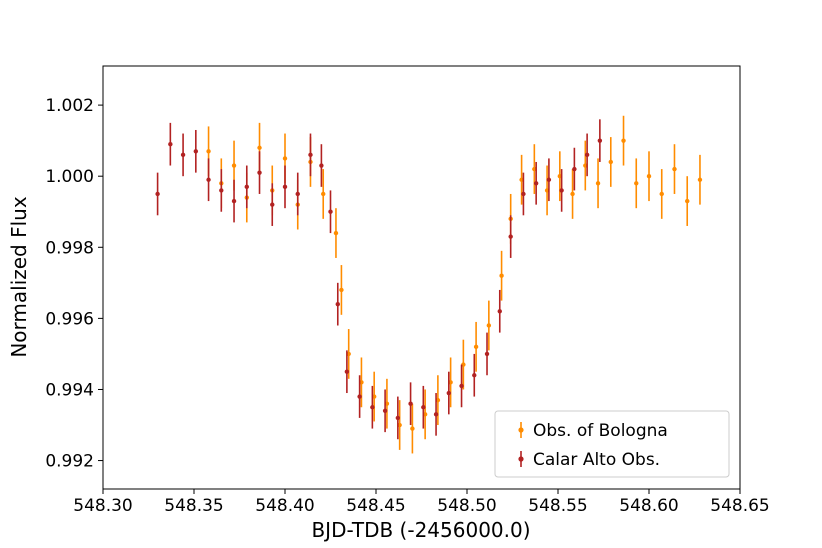 This screenshot has height=548, width=822. What do you see at coordinates (19, 277) in the screenshot?
I see `y-axis-label: Normalized Flux` at bounding box center [19, 277].